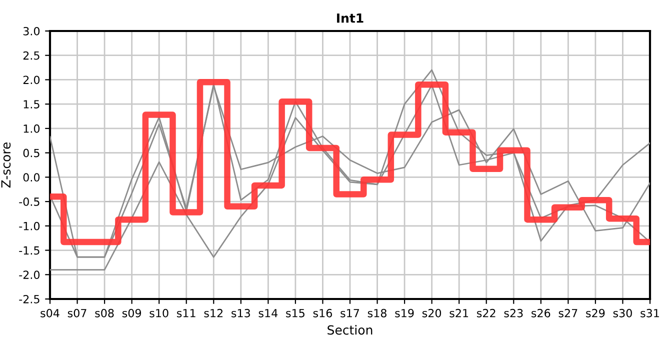 This screenshot has height=360, width=660. Describe the element at coordinates (649, 313) in the screenshot. I see `x-tick-label: s31` at that location.